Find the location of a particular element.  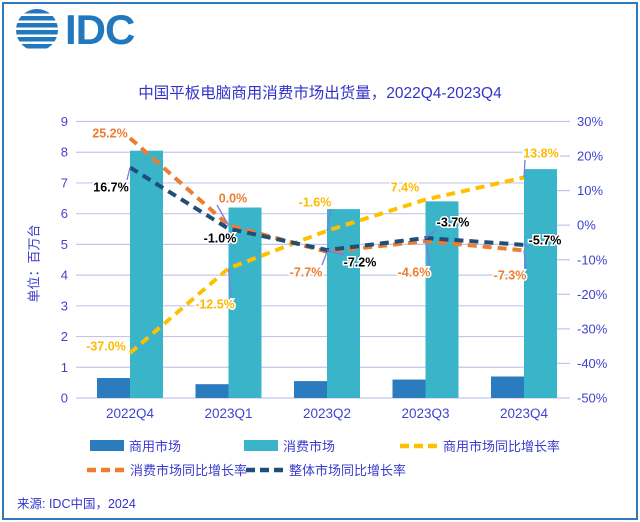

right-axis-tick-label: -50% is located at coordinates (592, 398).